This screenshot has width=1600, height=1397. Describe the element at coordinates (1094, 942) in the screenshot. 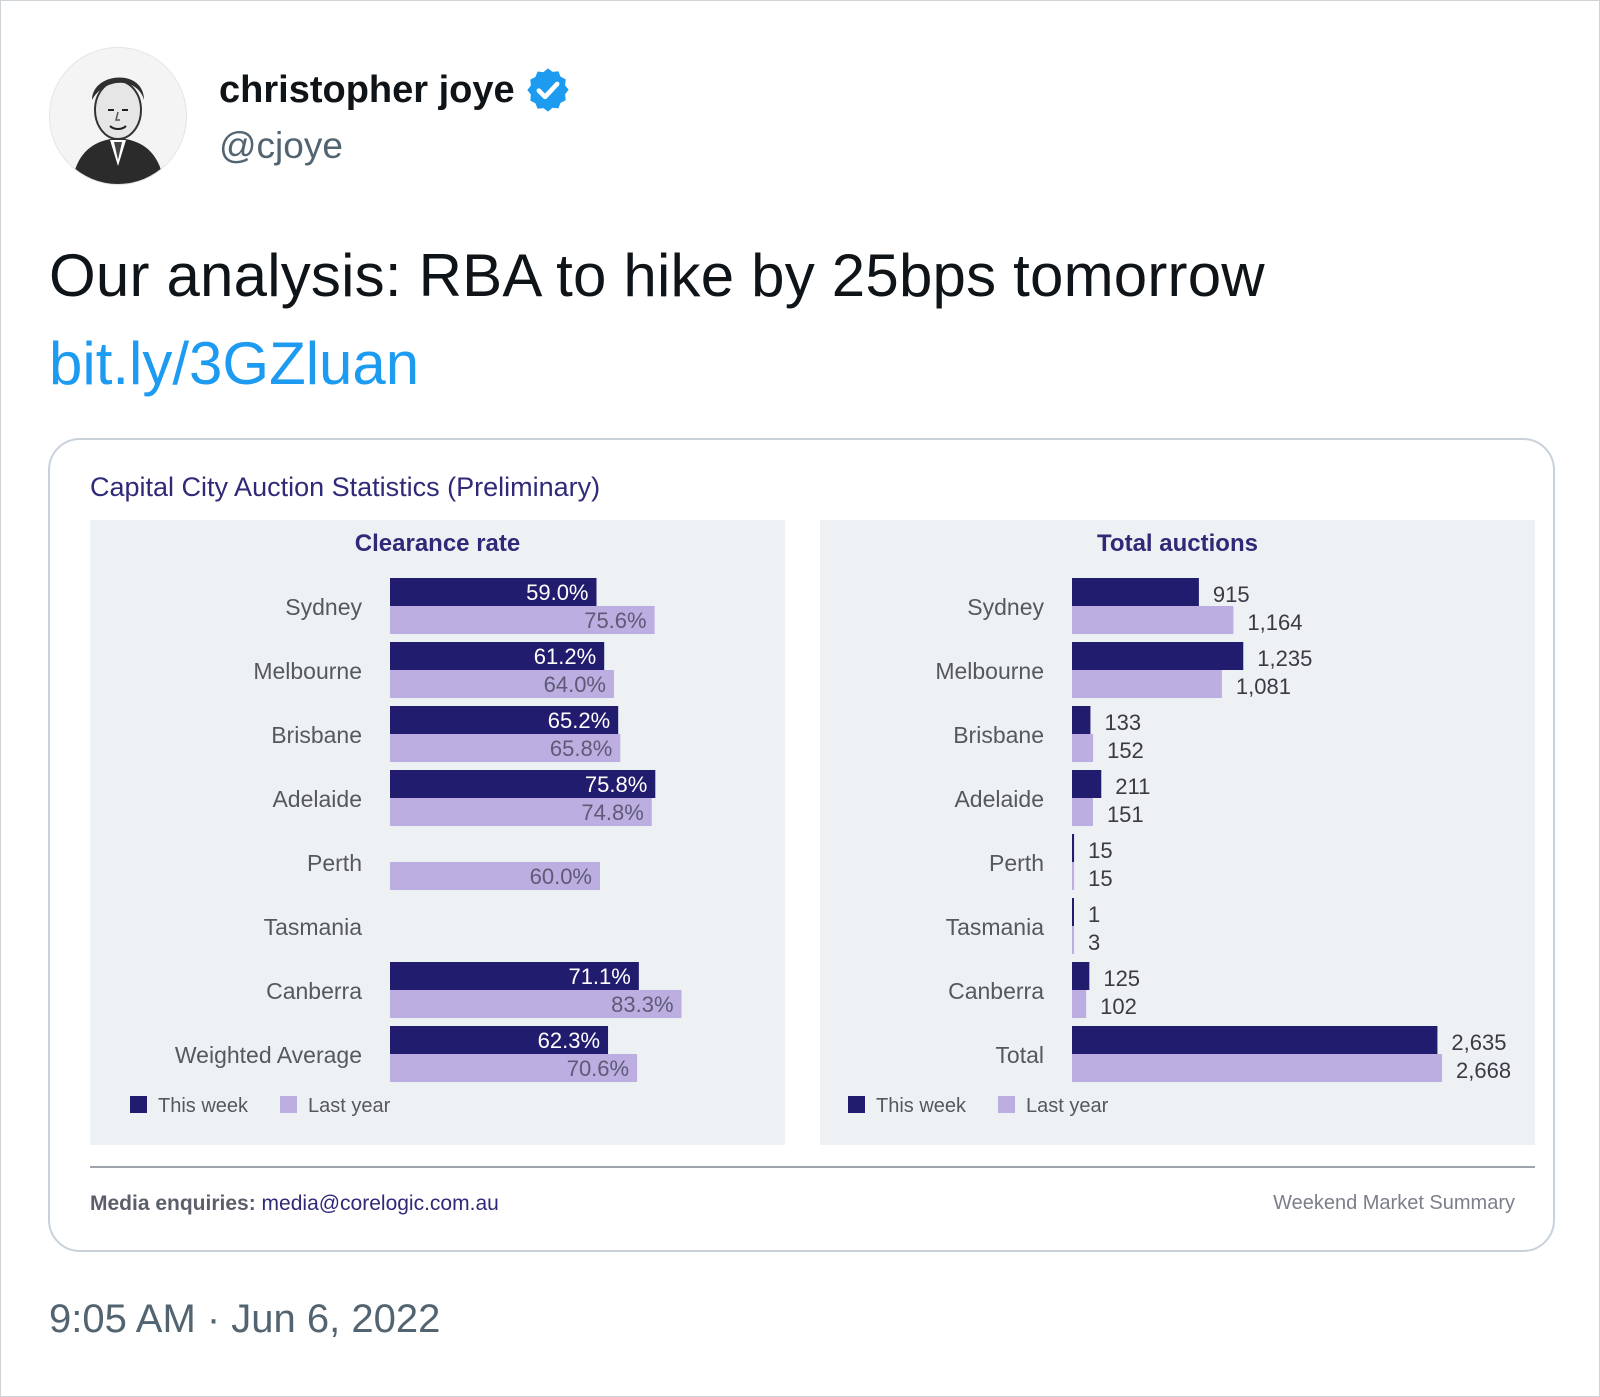

I see `data-label-last-year-tasmania: 3` at that location.